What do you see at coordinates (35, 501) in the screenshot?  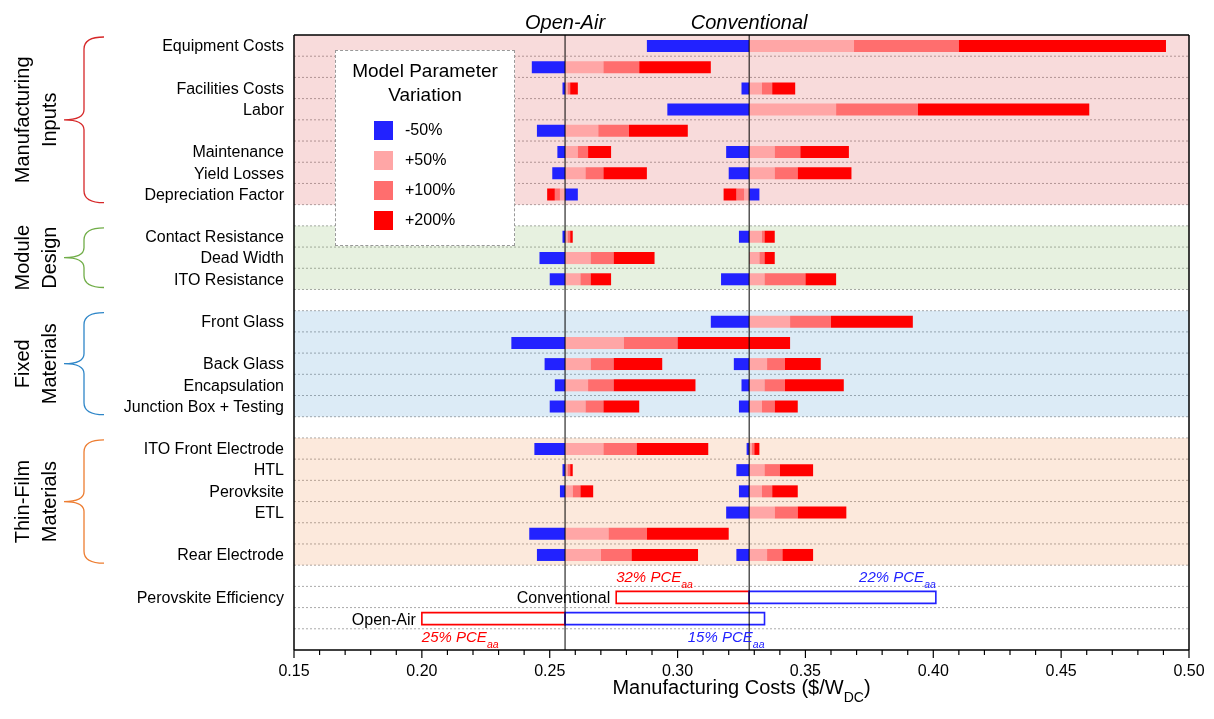 I see `text: Thin-Film Materials` at bounding box center [35, 501].